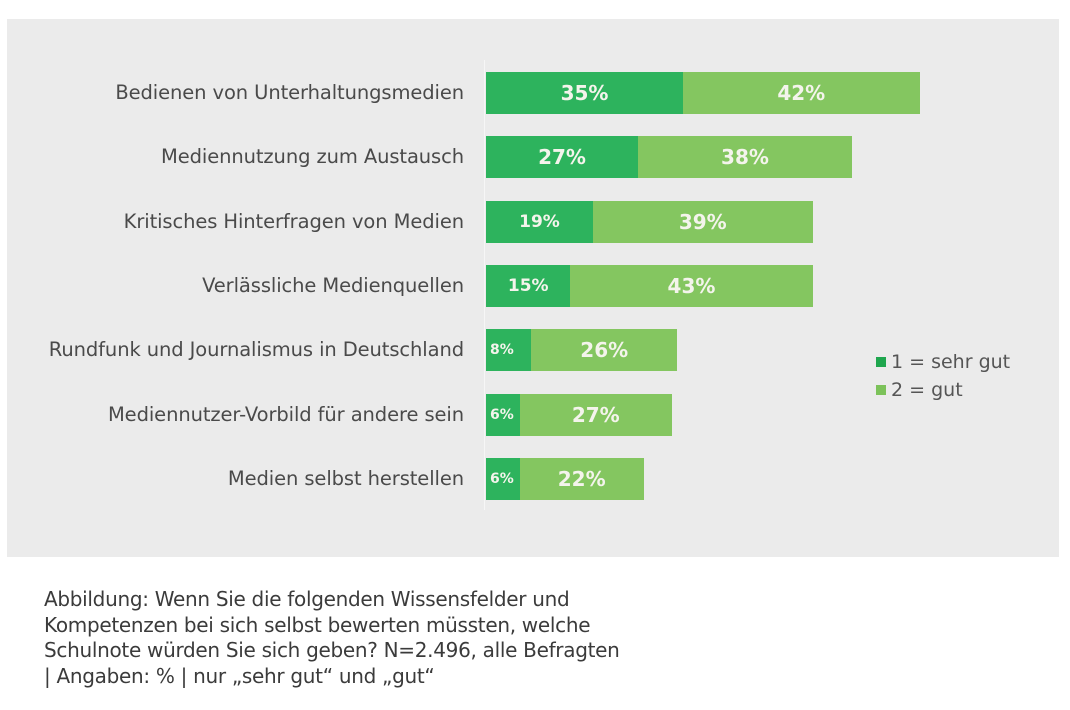  I want to click on bar-segment-gut: 38%, so click(745, 157).